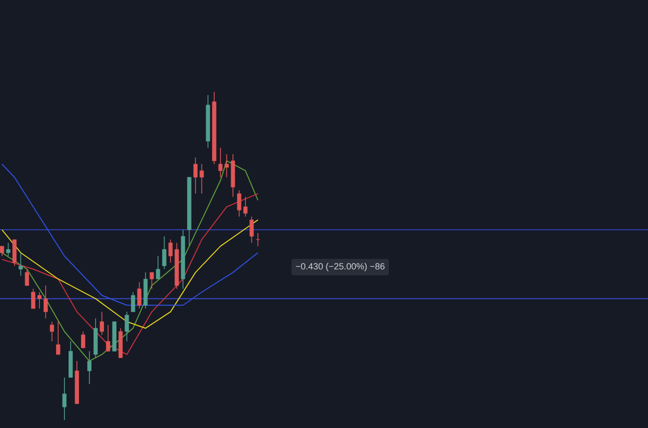 This screenshot has width=648, height=428. I want to click on text: −0.430 (−25.00%) −86, so click(340, 267).